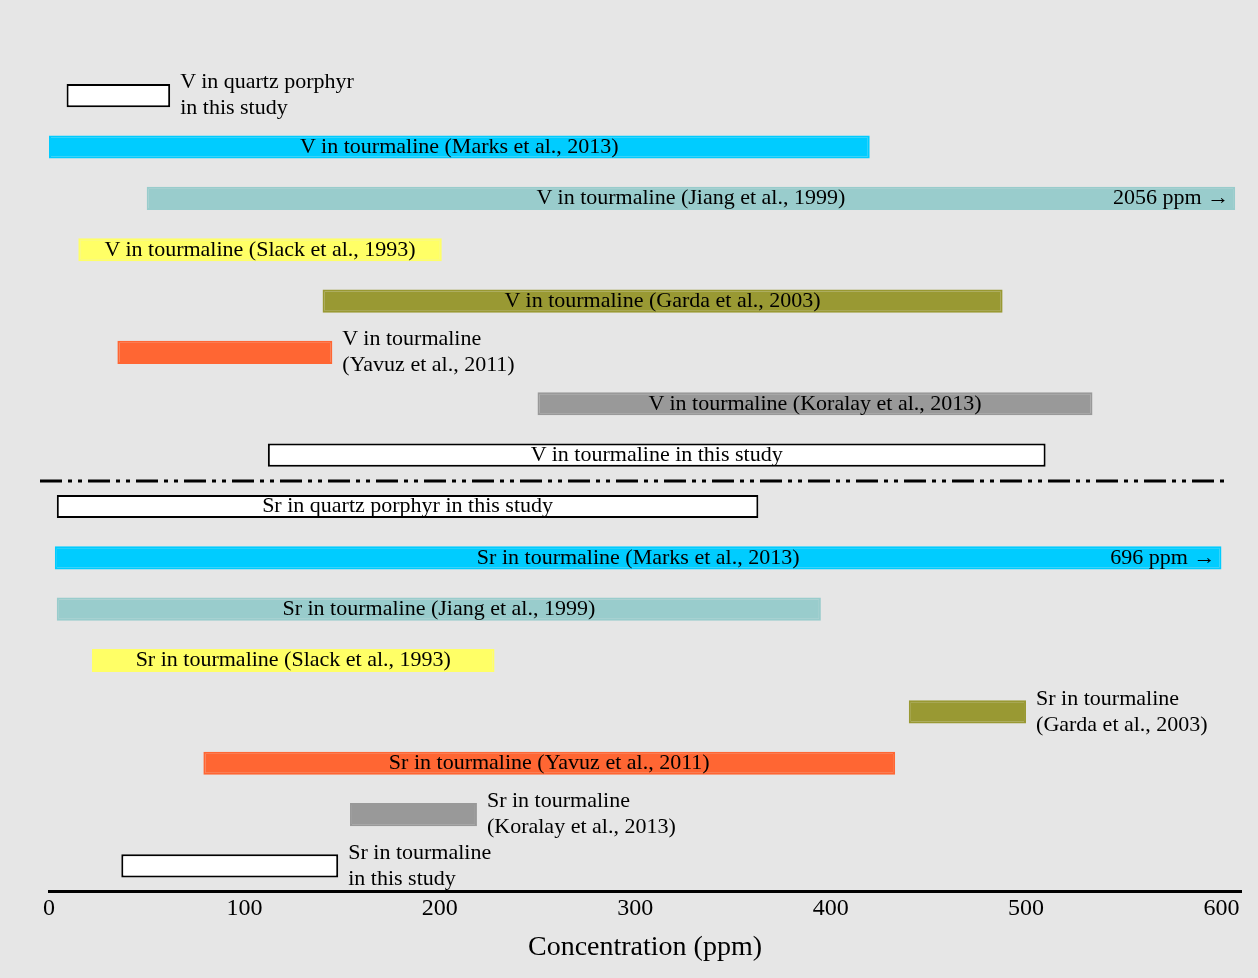 Image resolution: width=1258 pixels, height=978 pixels. Describe the element at coordinates (635, 907) in the screenshot. I see `x-tick-label: 300` at that location.